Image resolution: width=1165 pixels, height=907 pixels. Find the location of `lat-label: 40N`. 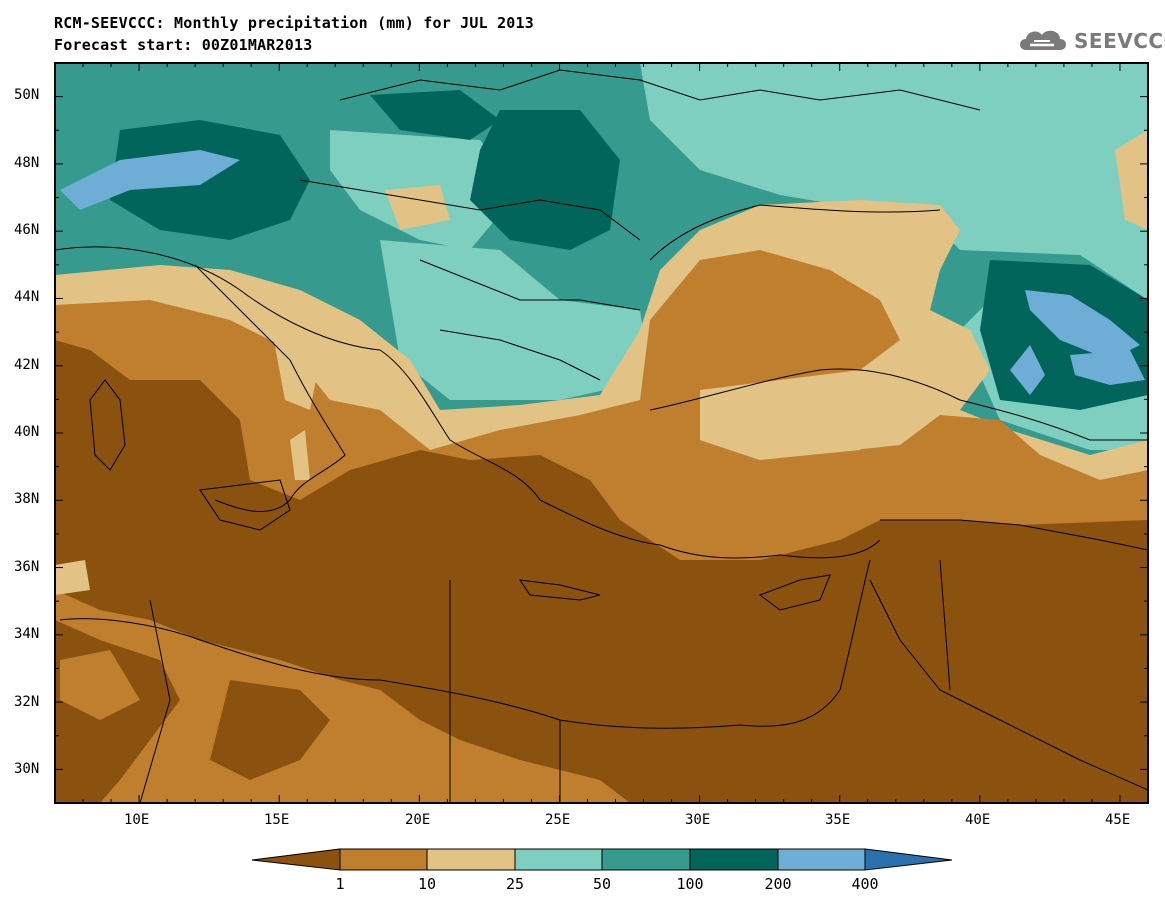

lat-label: 40N is located at coordinates (27, 432).